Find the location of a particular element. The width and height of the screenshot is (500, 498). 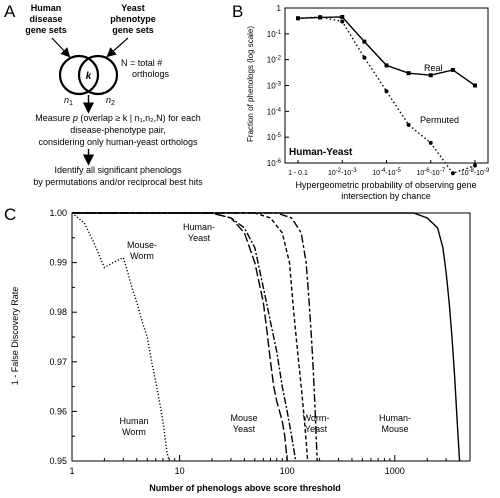

panel-b-series-label-permuted: Permuted is located at coordinates (439, 120).